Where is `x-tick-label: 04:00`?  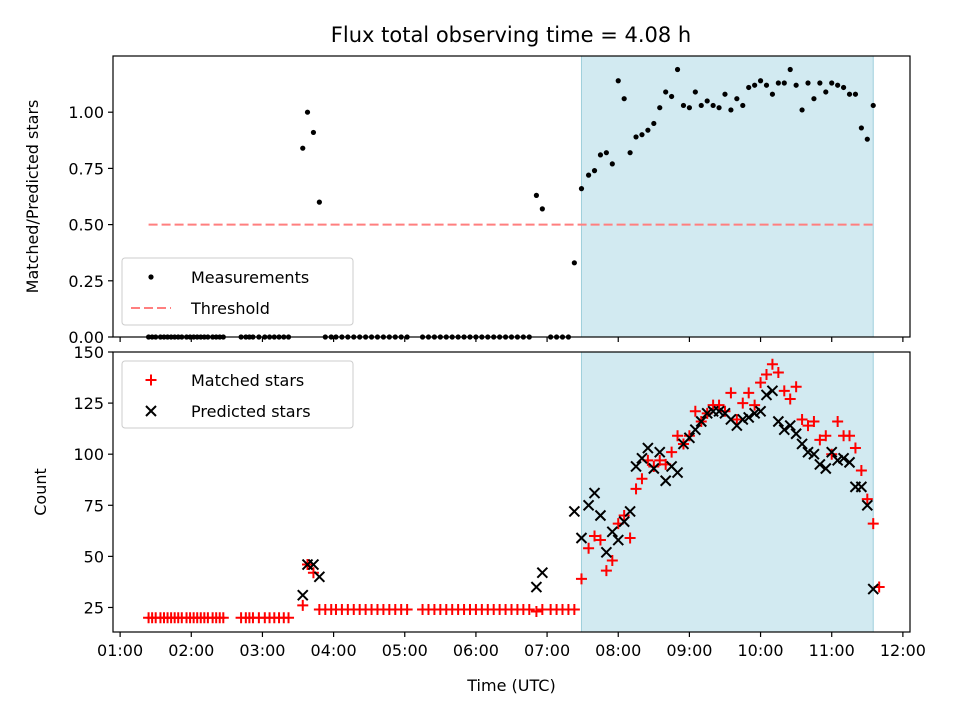 x-tick-label: 04:00 is located at coordinates (334, 650).